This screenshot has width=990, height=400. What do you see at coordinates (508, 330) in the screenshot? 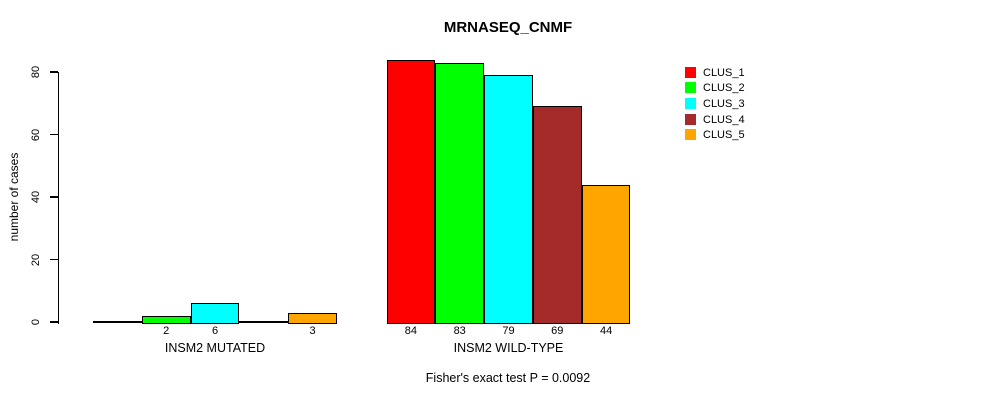
I see `bar-value-label: 79` at bounding box center [508, 330].